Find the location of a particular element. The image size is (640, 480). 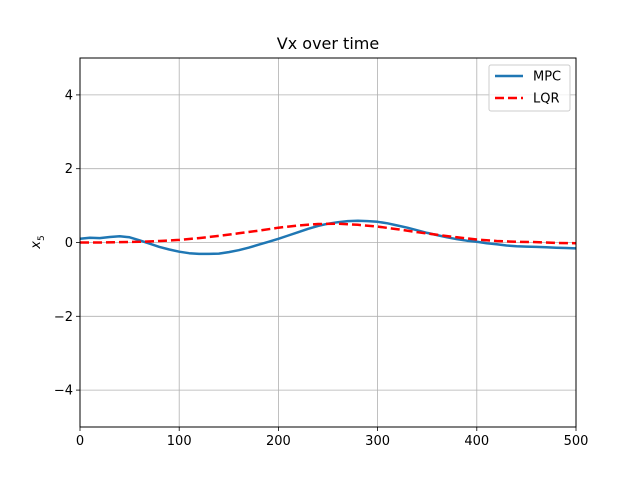

series-line-lqr is located at coordinates (328, 233).